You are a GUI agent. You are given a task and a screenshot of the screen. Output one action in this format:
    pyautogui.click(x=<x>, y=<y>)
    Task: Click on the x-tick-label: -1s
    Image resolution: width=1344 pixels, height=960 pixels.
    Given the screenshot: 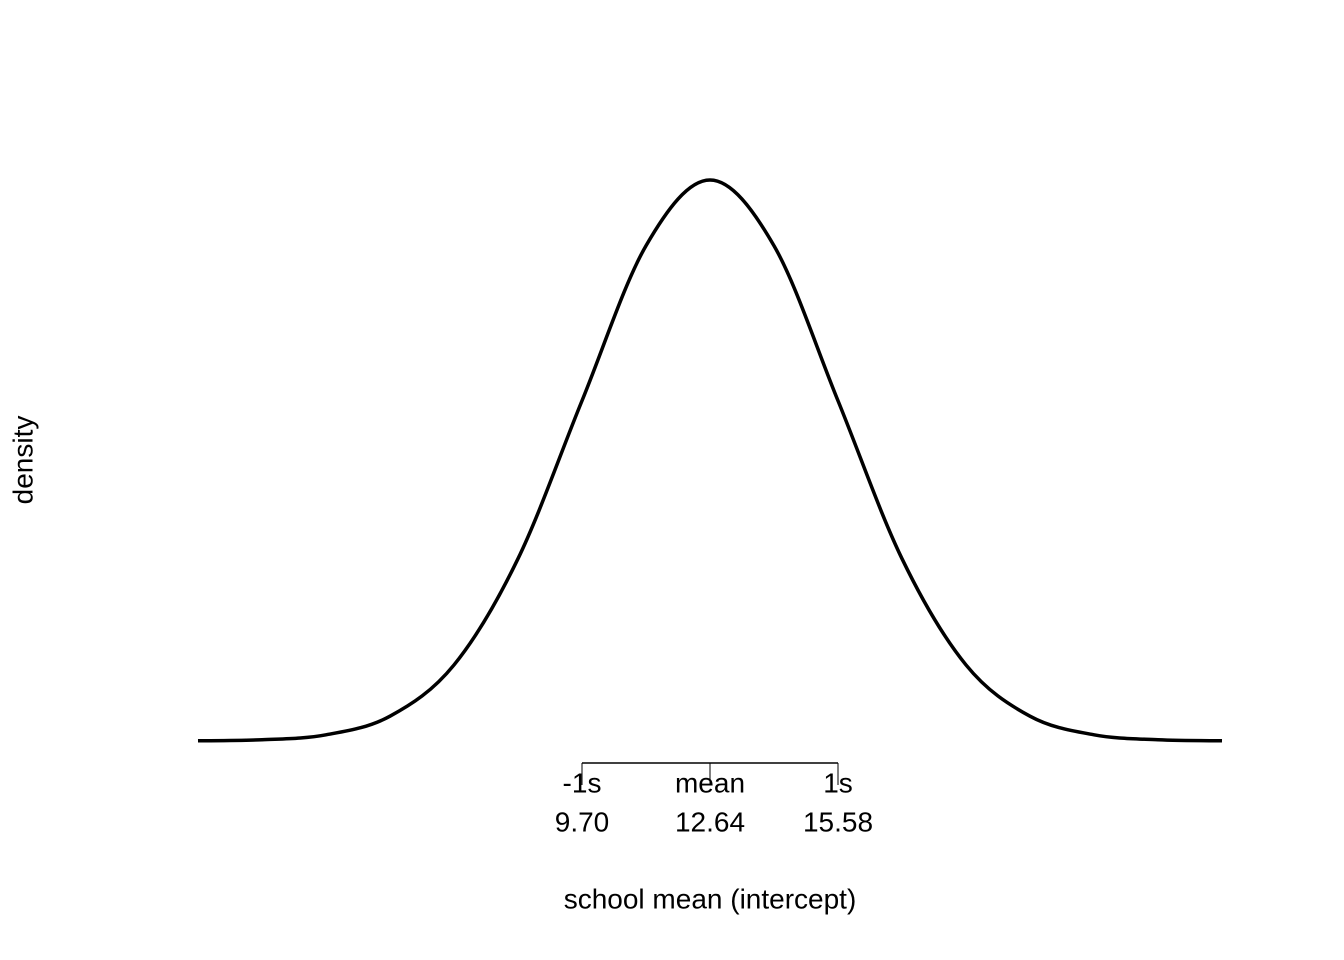 What is the action you would take?
    pyautogui.click(x=582, y=782)
    